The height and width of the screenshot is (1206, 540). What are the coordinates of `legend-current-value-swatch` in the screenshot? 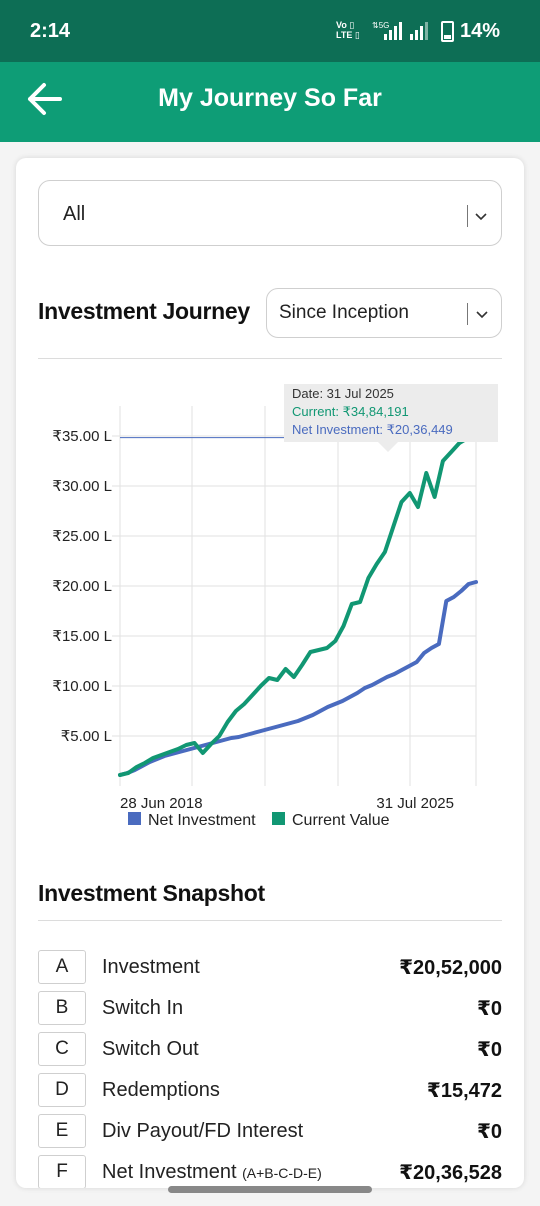 It's located at (278, 818).